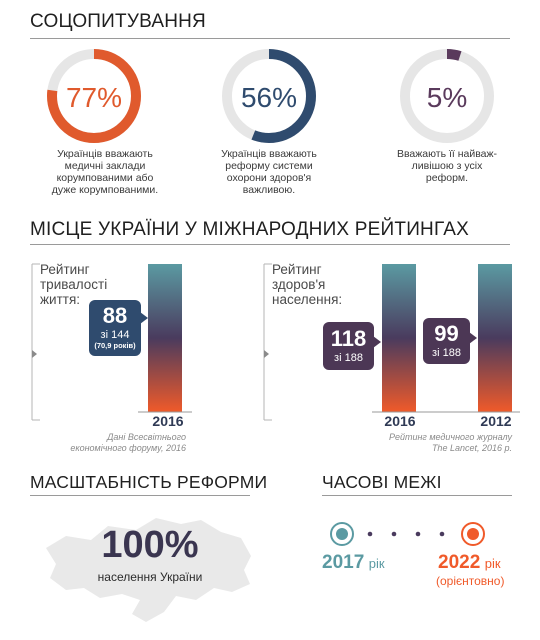 The width and height of the screenshot is (540, 640). I want to click on time-end: 2022 рік, so click(469, 562).